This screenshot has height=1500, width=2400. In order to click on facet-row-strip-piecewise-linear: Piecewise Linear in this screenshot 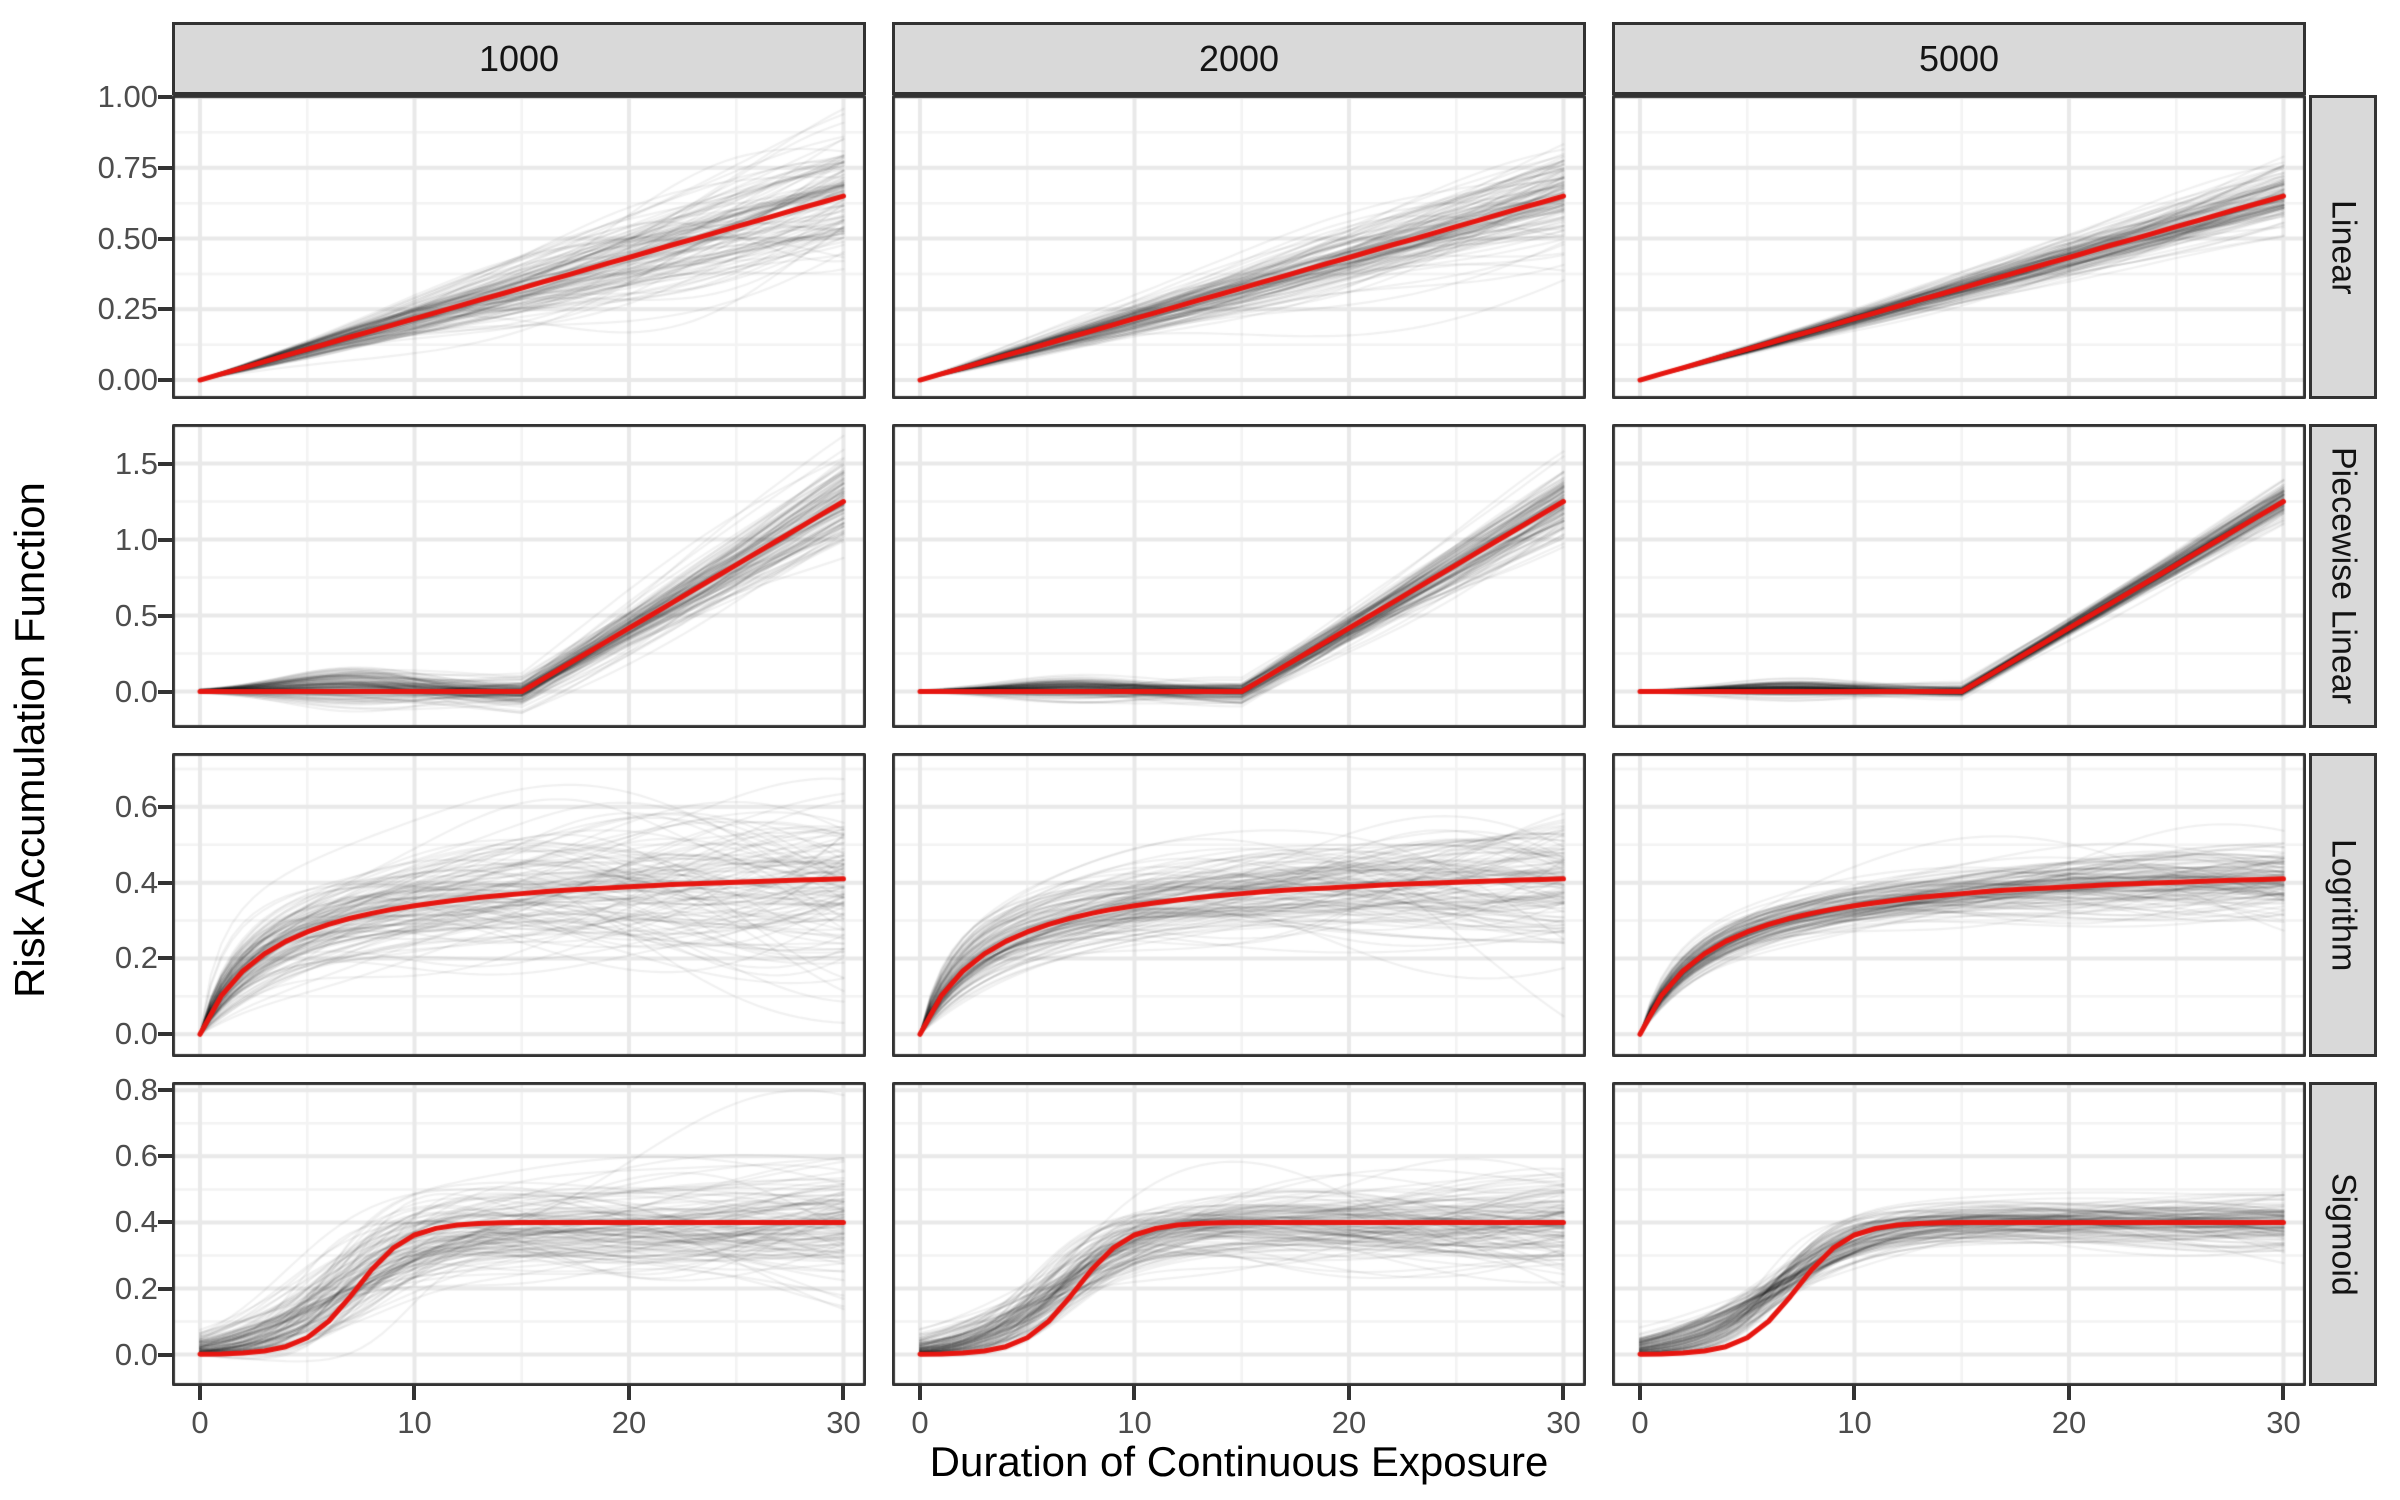, I will do `click(2343, 576)`.